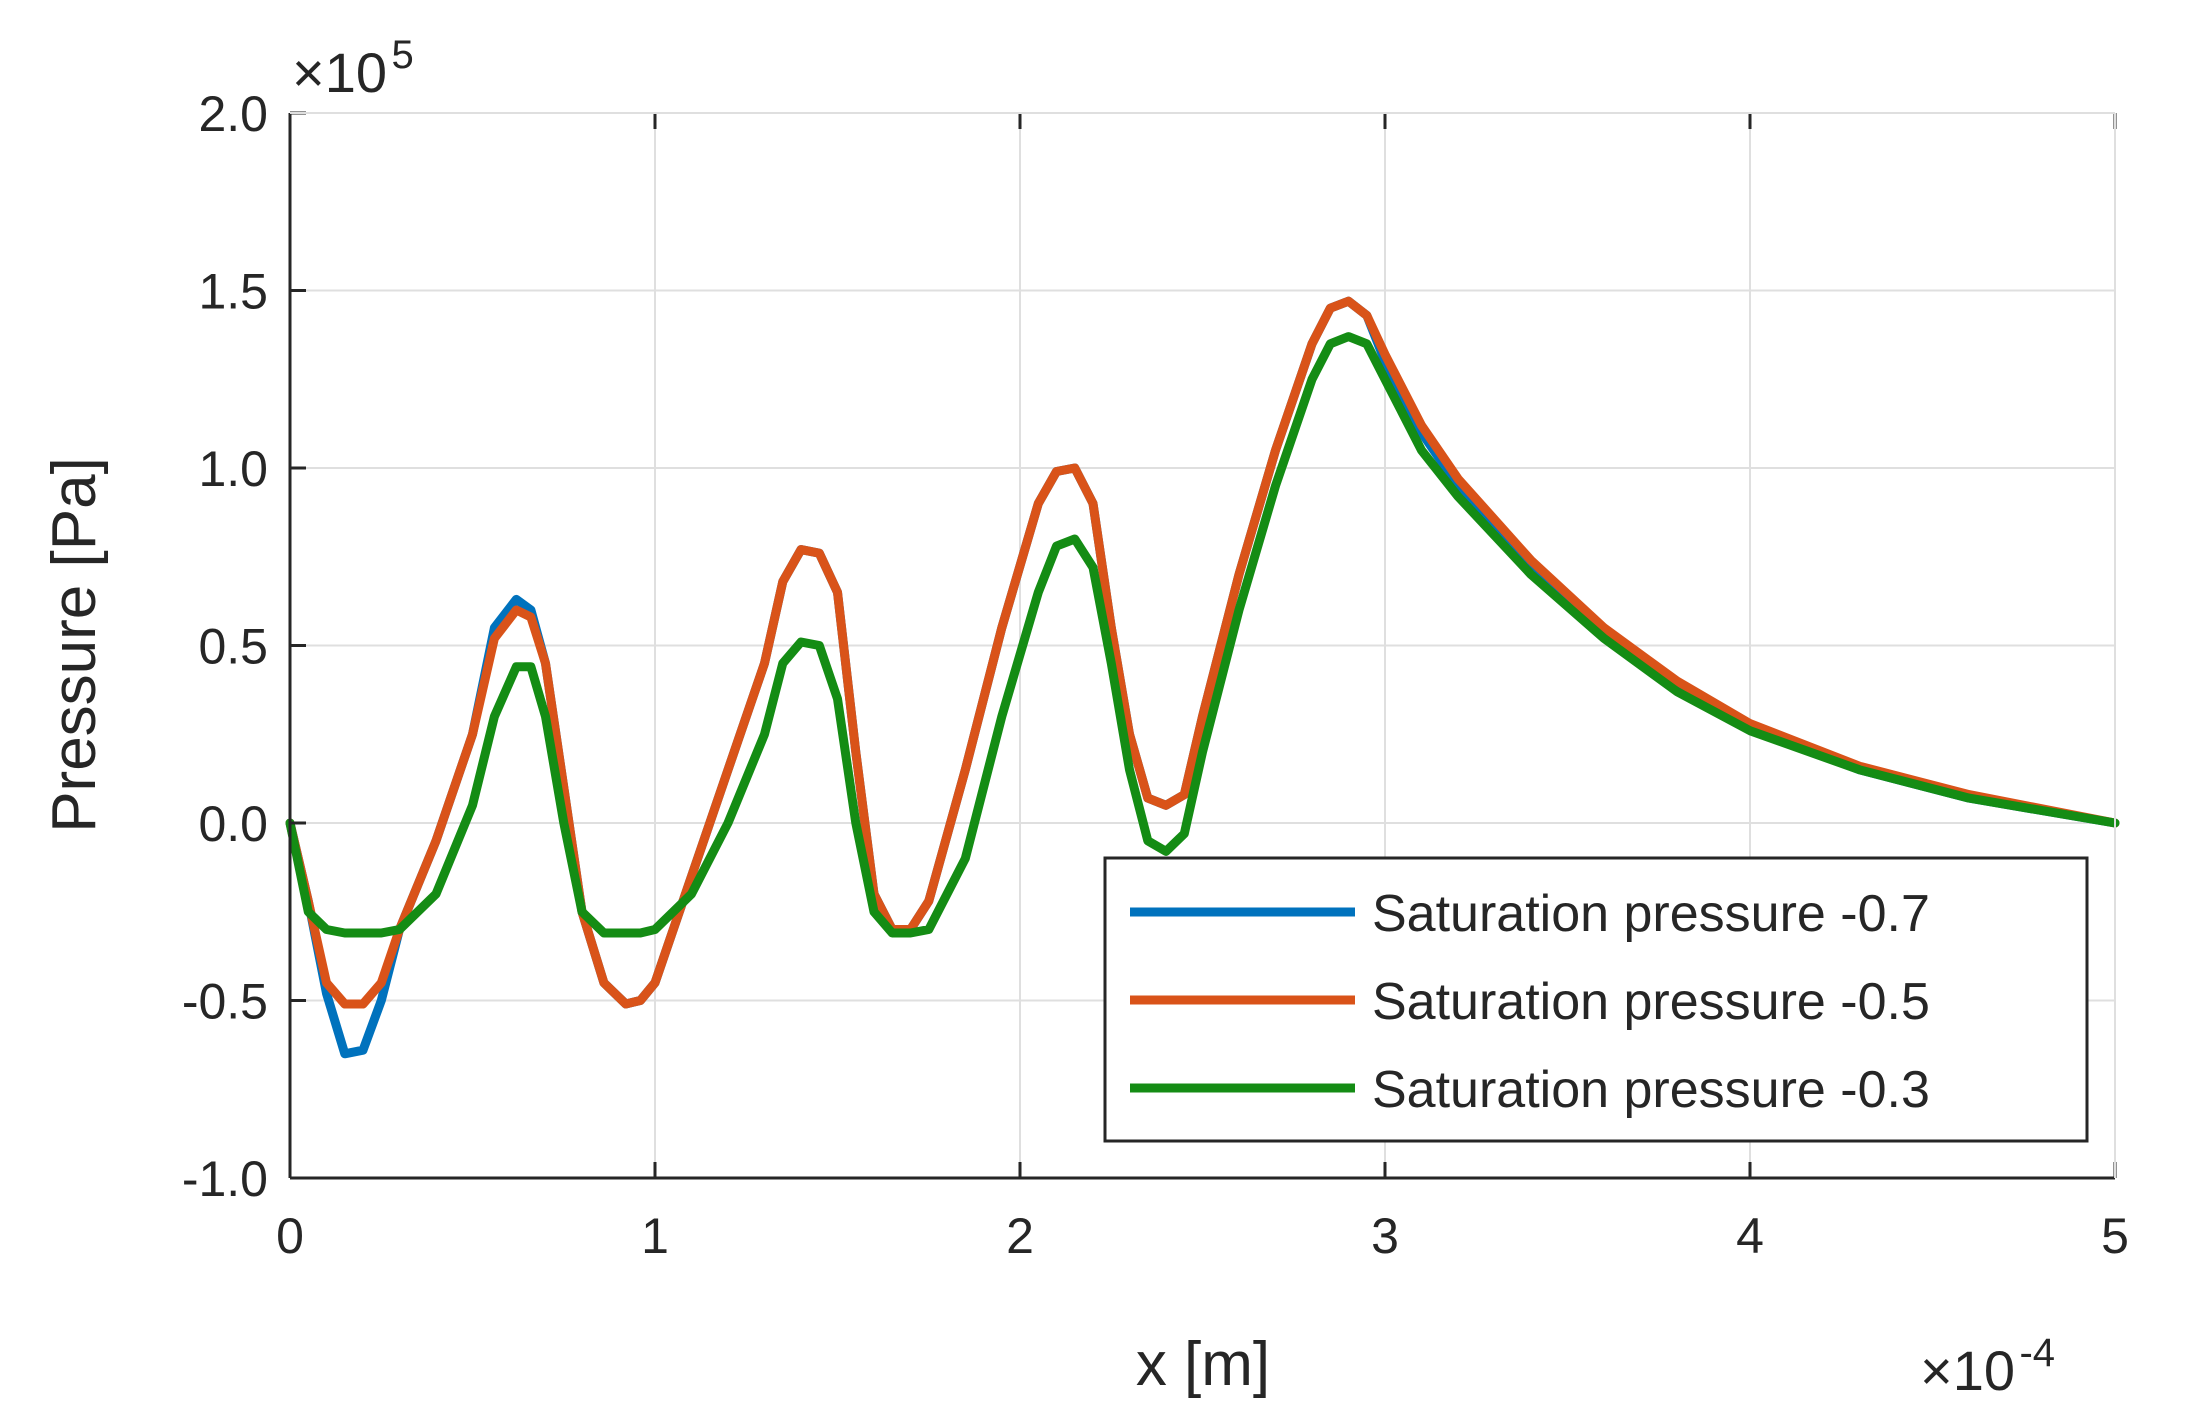 The width and height of the screenshot is (2199, 1413). I want to click on x-tick-label: 0, so click(290, 1236).